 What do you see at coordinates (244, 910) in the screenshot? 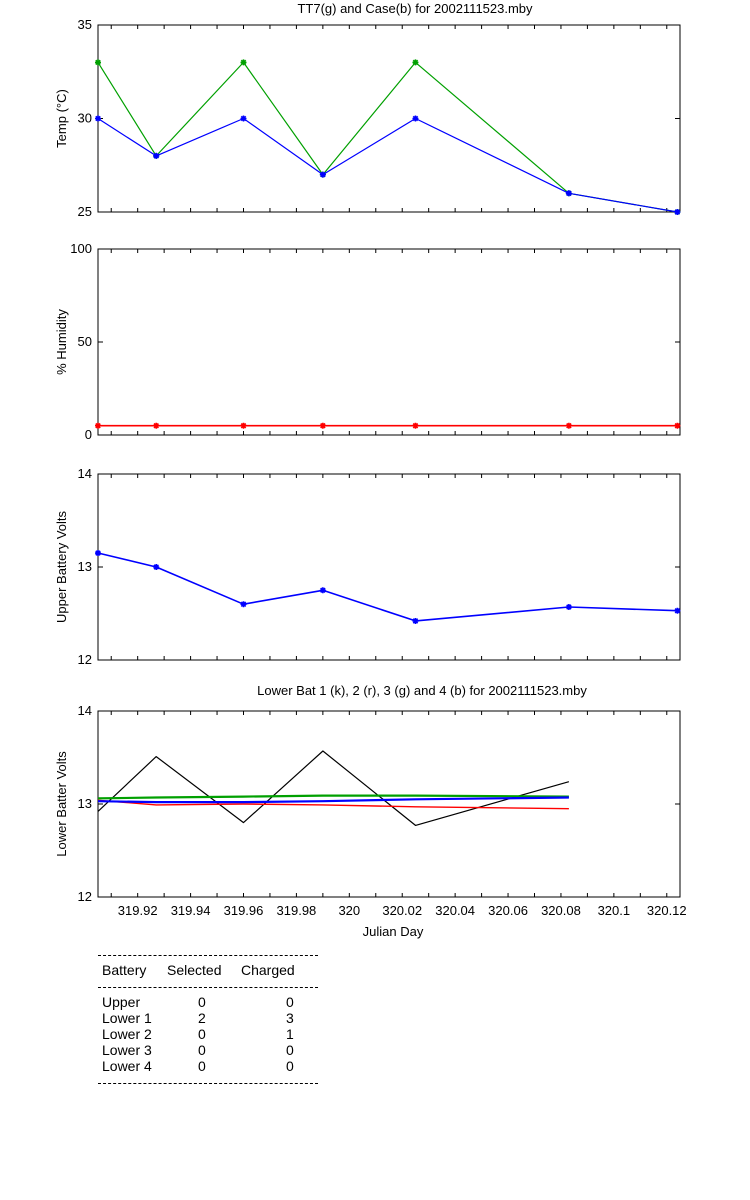
I see `x-tick-label: 319.96` at bounding box center [244, 910].